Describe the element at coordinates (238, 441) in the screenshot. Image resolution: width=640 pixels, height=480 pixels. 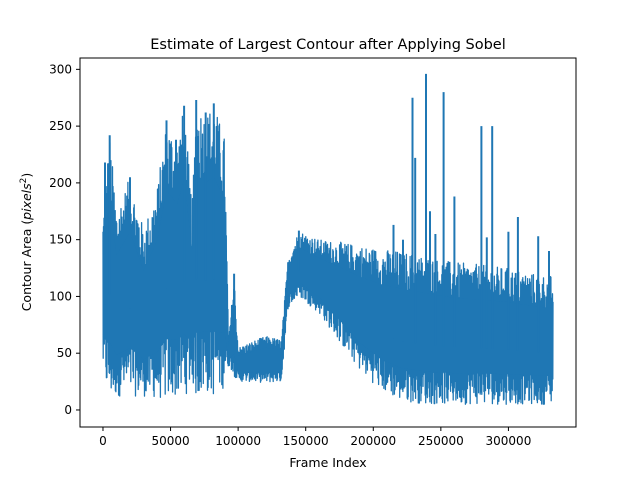
I see `x-tick-label: 100000` at that location.